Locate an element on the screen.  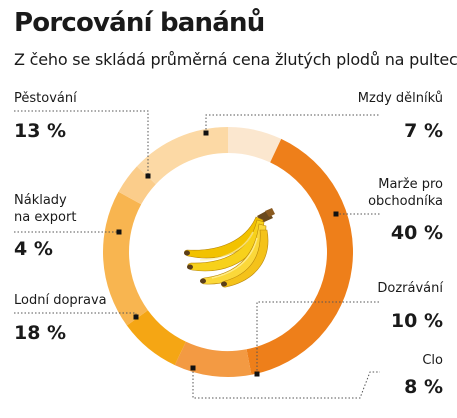
leader-pestovani-marker is located at coordinates (148, 176).